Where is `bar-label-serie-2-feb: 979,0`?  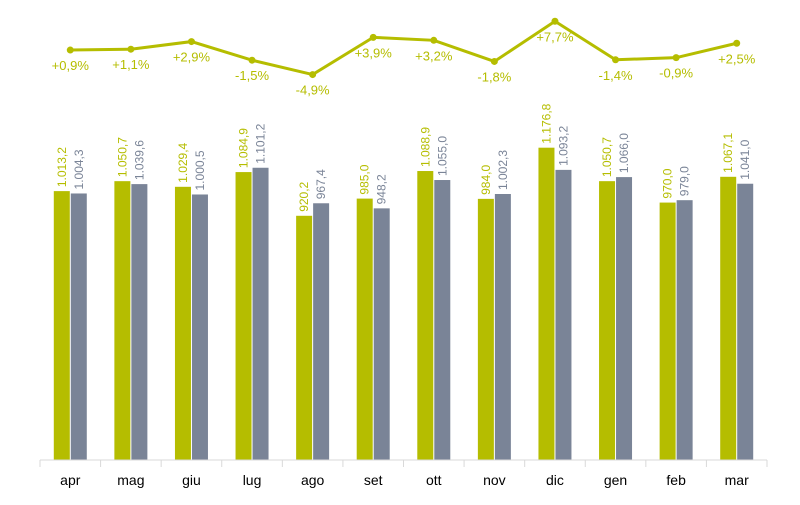 bar-label-serie-2-feb: 979,0 is located at coordinates (685, 181).